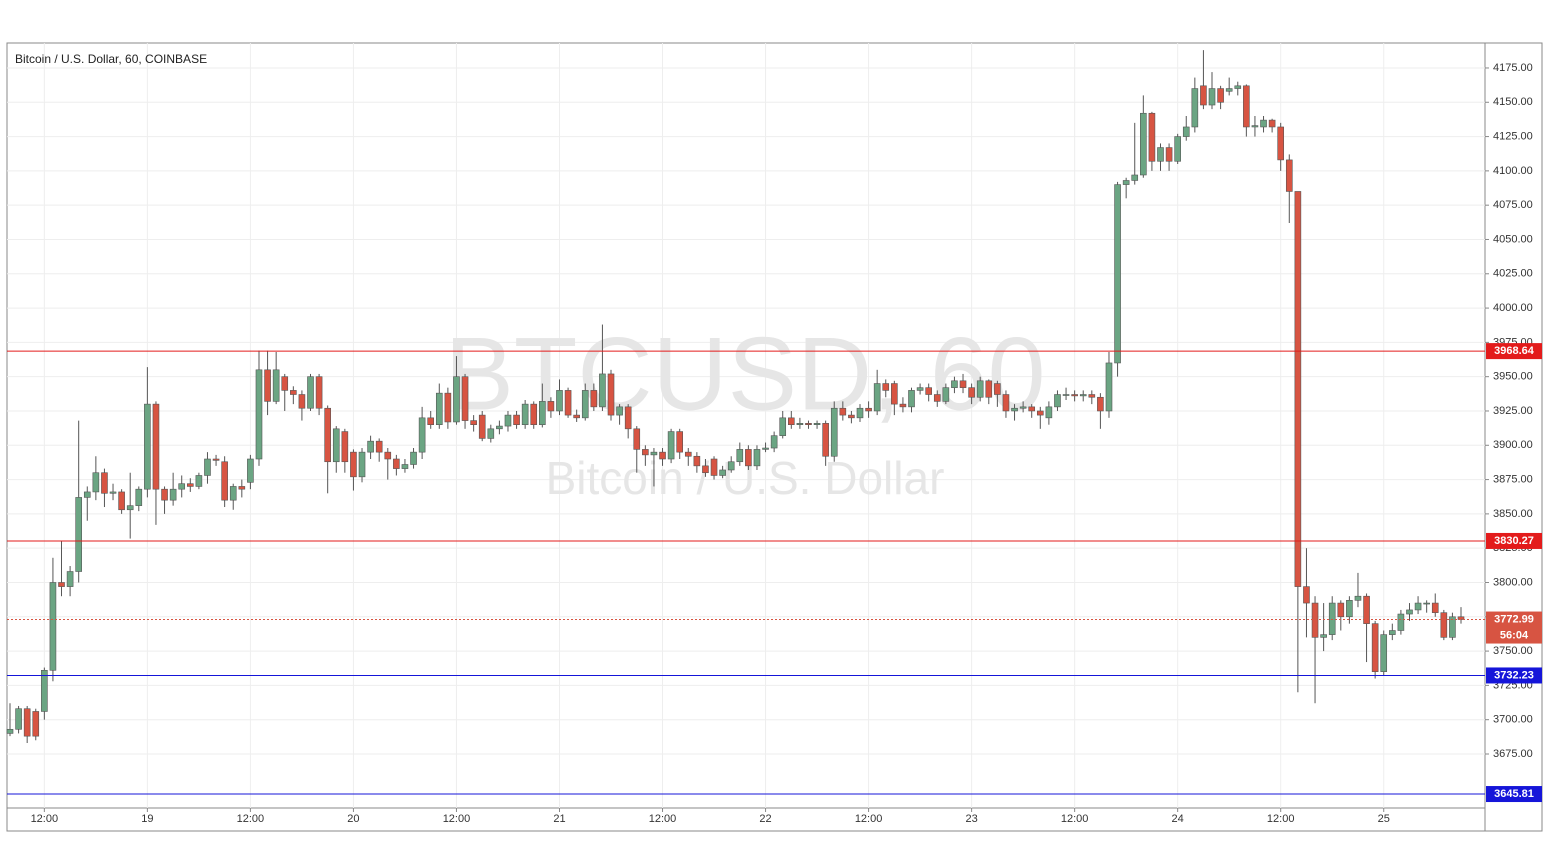 This screenshot has width=1549, height=868. What do you see at coordinates (1514, 351) in the screenshot?
I see `level-label: 3968.64` at bounding box center [1514, 351].